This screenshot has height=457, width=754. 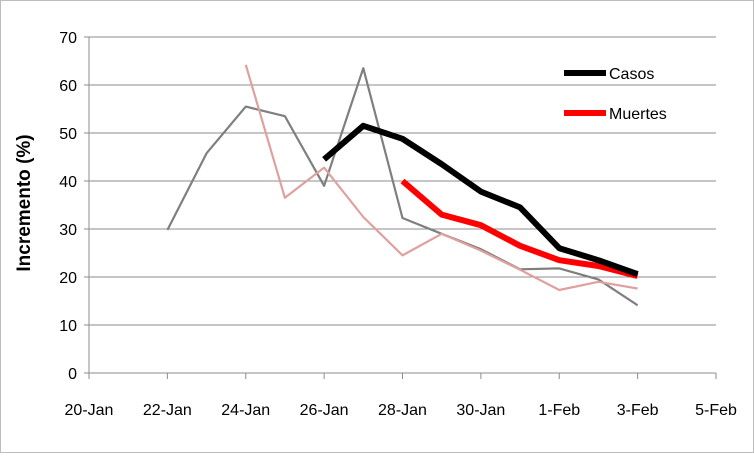 What do you see at coordinates (324, 410) in the screenshot?
I see `x-tick-label: 26-Jan` at bounding box center [324, 410].